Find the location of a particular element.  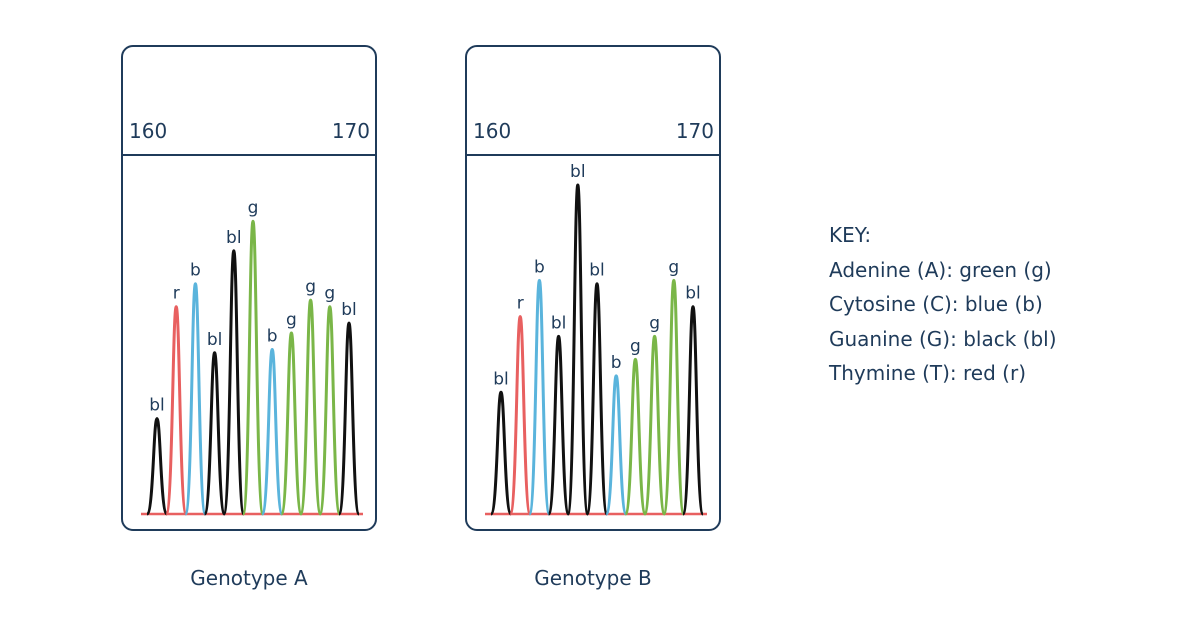

genotype-b-caption: Genotype B is located at coordinates (593, 578).